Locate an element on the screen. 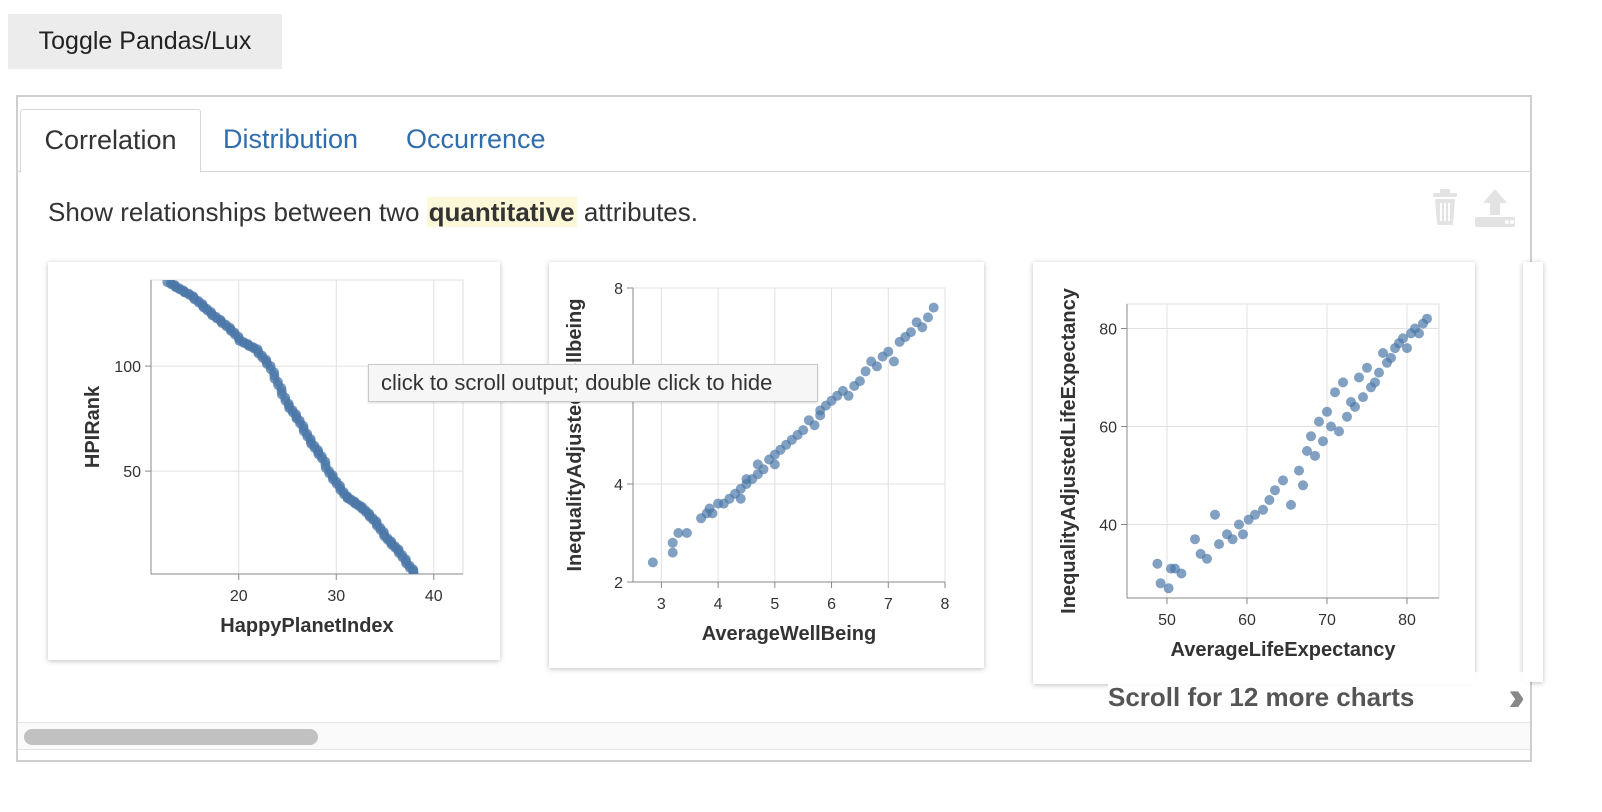 Image resolution: width=1602 pixels, height=812 pixels. x-axis-title: AverageWellBeing is located at coordinates (789, 634).